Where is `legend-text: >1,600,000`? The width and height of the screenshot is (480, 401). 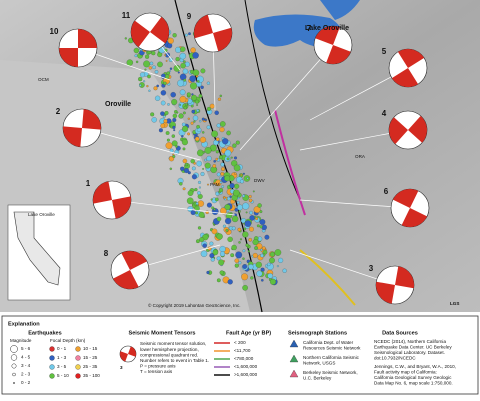
legend-text: >1,600,000 is located at coordinates (246, 374).